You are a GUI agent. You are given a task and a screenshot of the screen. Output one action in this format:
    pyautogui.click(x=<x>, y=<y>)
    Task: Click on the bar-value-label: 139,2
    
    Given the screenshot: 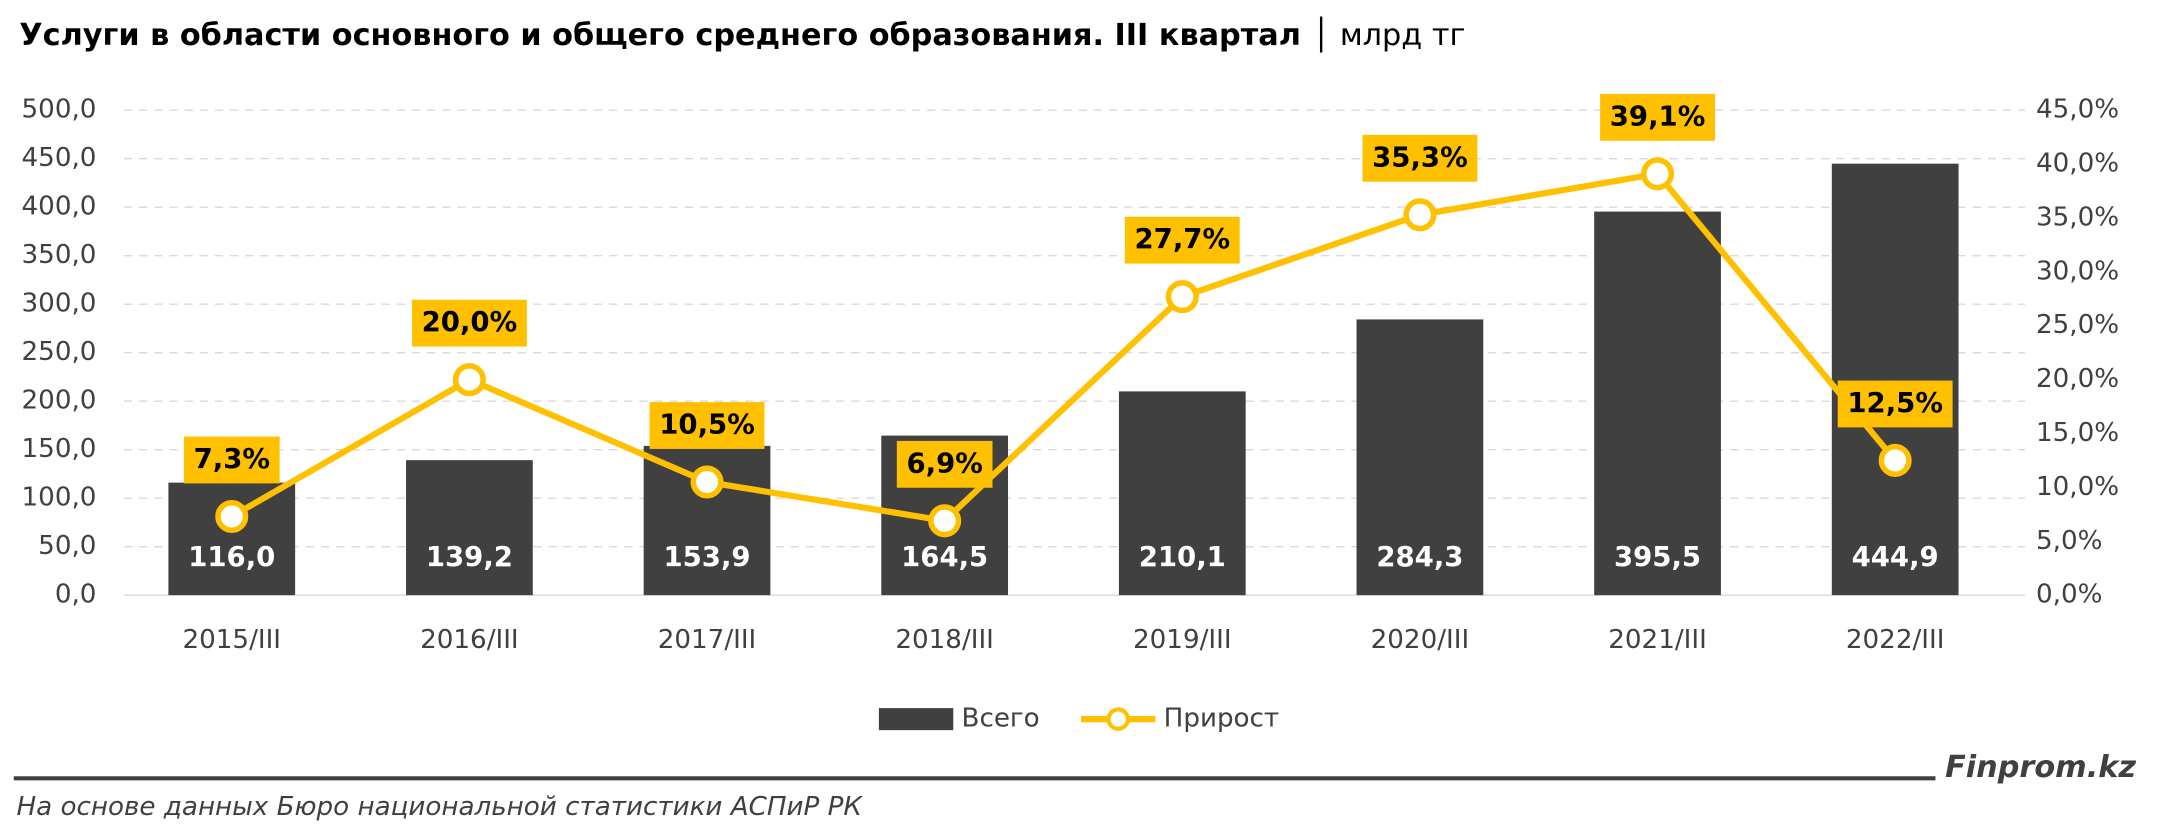 What is the action you would take?
    pyautogui.click(x=469, y=557)
    